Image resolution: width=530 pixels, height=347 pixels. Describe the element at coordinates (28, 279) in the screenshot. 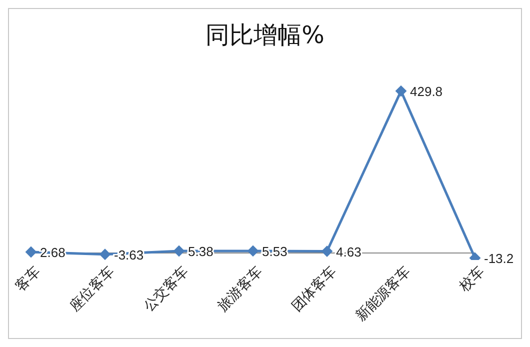

I see `x-tick-label: 客车` at that location.